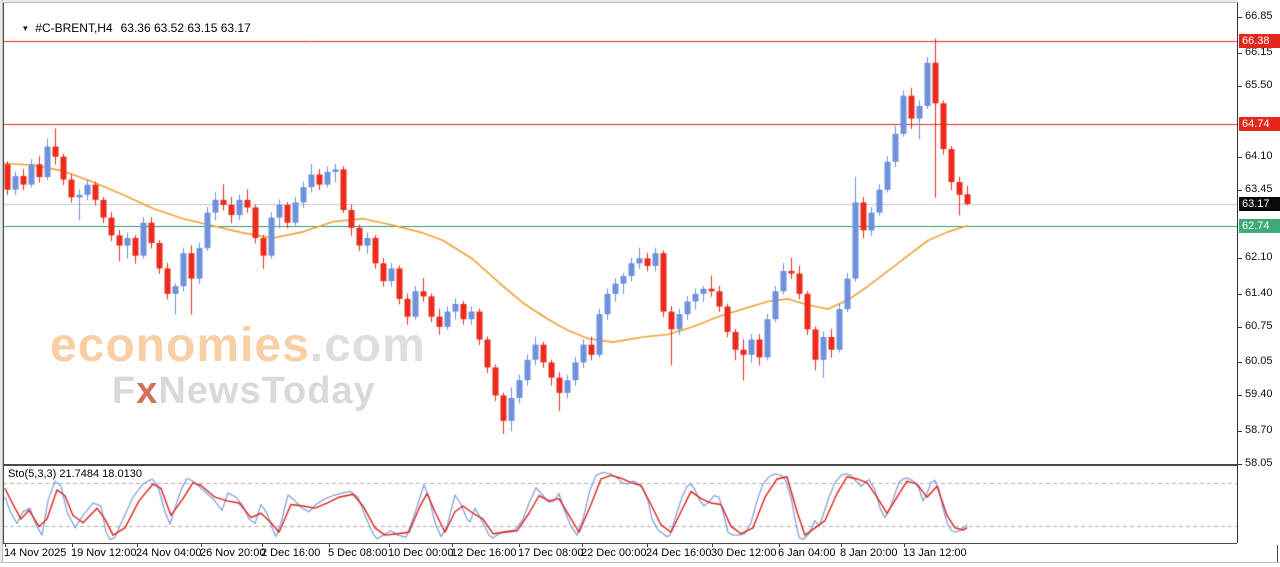  What do you see at coordinates (74, 28) in the screenshot?
I see `chart-symbol-title: #C-BRENT,H4` at bounding box center [74, 28].